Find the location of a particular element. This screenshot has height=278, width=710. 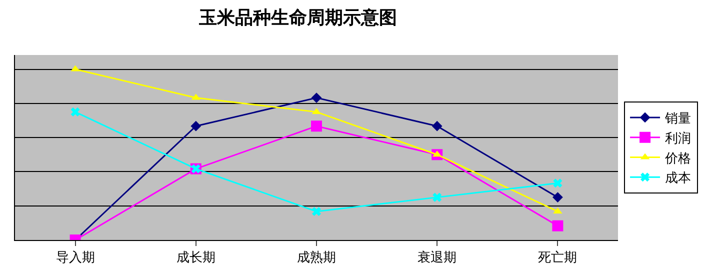

chart-title: 玉米品种生命周期示意图 is located at coordinates (298, 18).